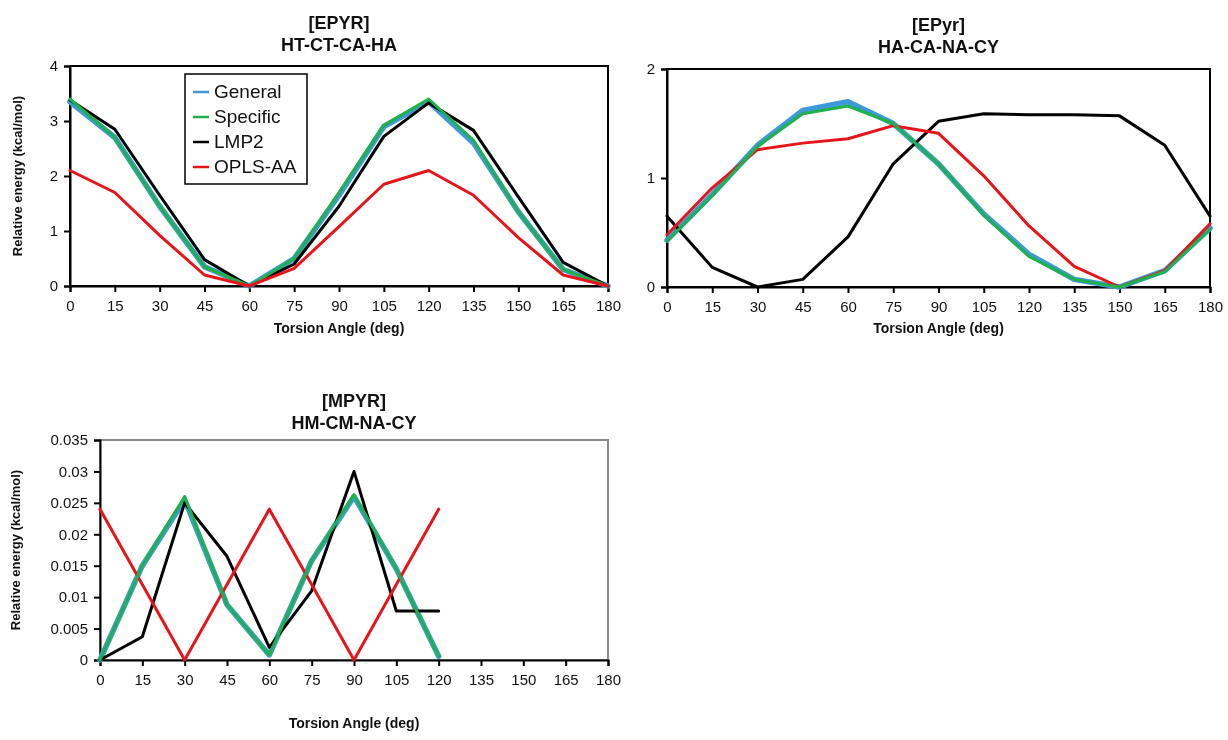 This screenshot has height=740, width=1228. Describe the element at coordinates (248, 91) in the screenshot. I see `legend-label: General` at that location.